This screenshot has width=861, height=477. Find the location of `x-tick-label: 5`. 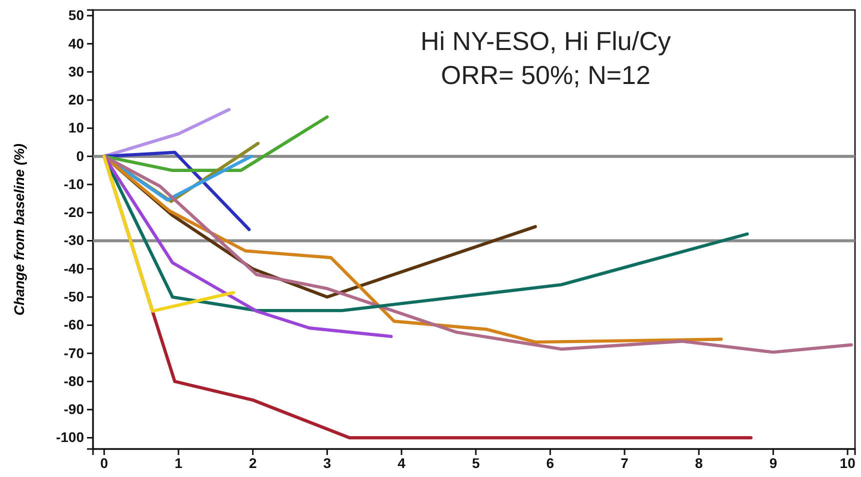

x-tick-label: 5 is located at coordinates (476, 462).